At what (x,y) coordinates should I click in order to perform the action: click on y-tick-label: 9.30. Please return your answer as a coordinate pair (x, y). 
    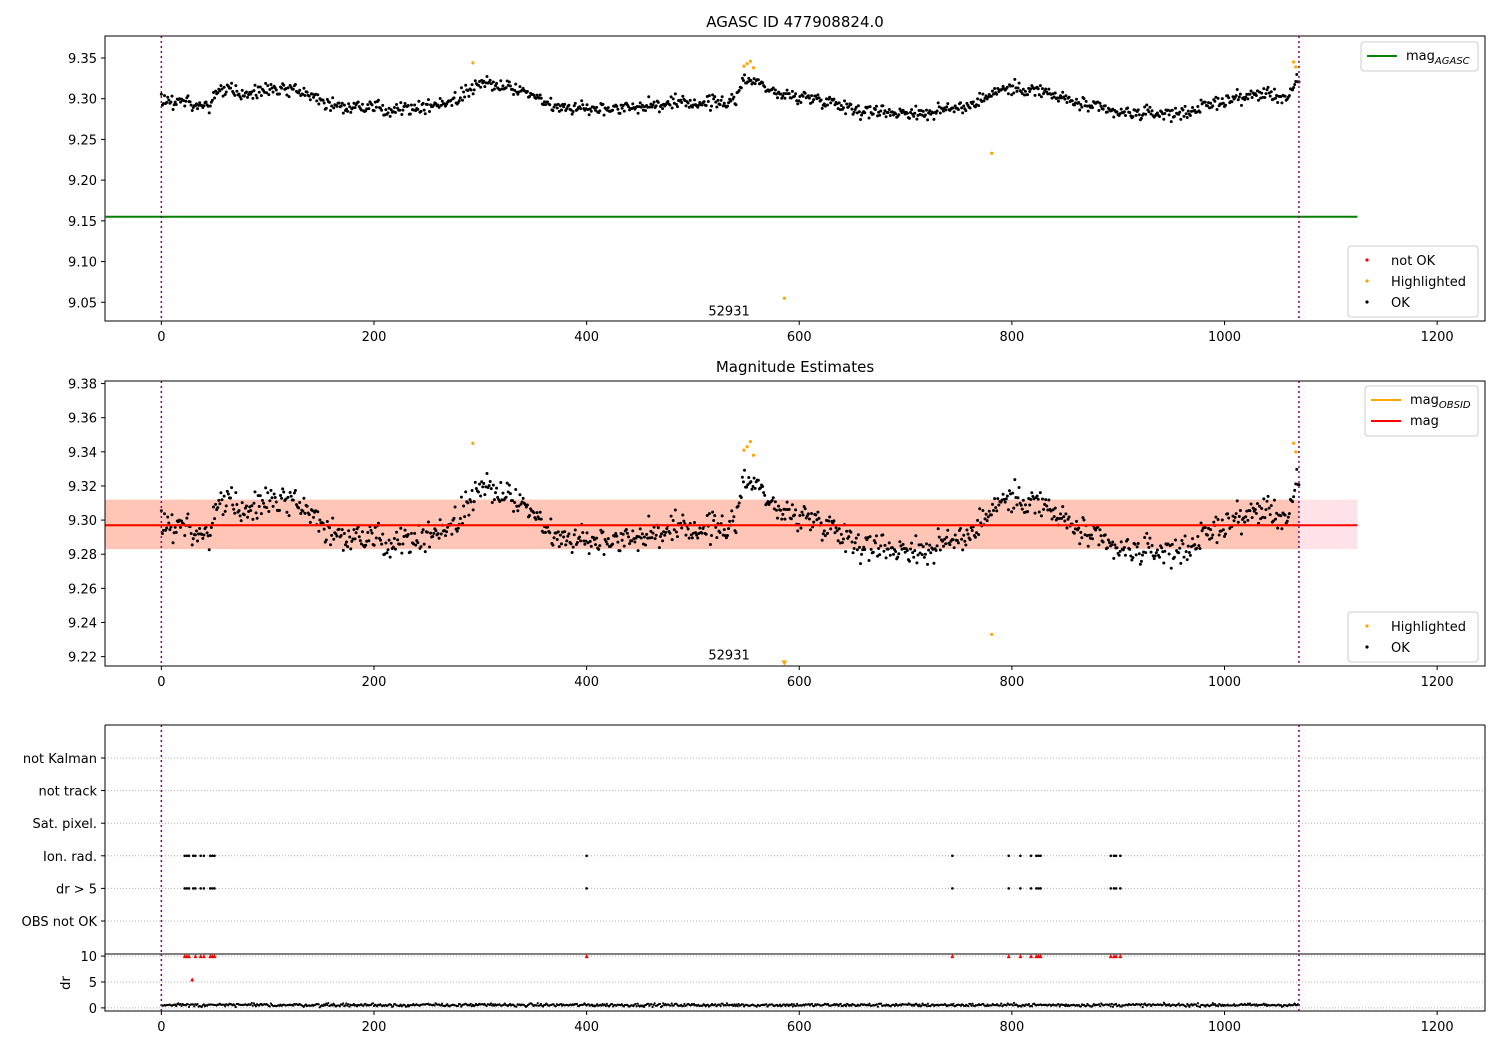
    Looking at the image, I should click on (82, 521).